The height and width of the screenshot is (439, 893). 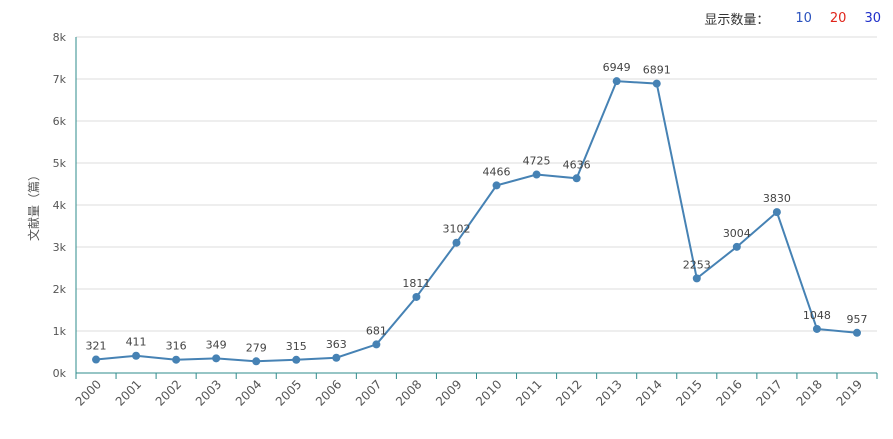 I want to click on x-tick-label: 2016, so click(x=728, y=392).